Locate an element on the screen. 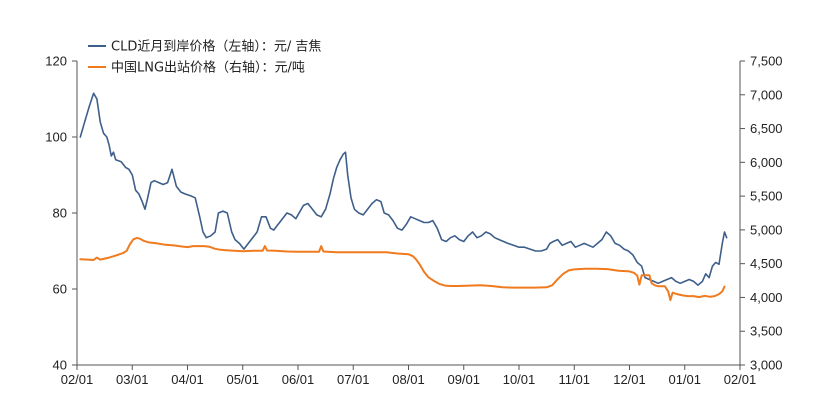 This screenshot has height=414, width=831. right-tick-label: 4,500 is located at coordinates (766, 263).